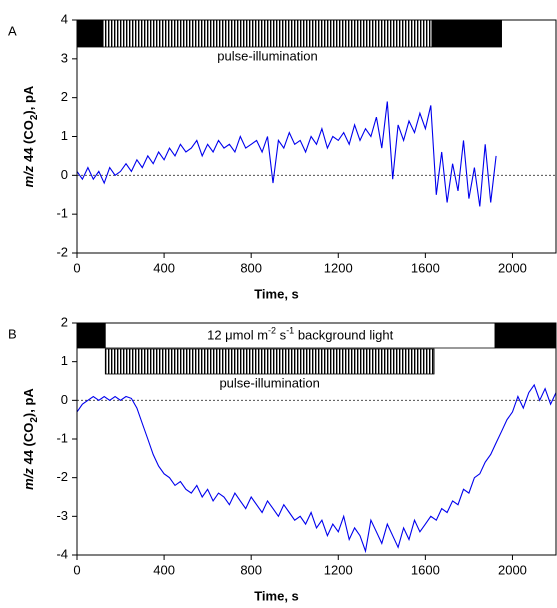 The height and width of the screenshot is (608, 557). Describe the element at coordinates (12, 333) in the screenshot. I see `panel-label: B` at that location.